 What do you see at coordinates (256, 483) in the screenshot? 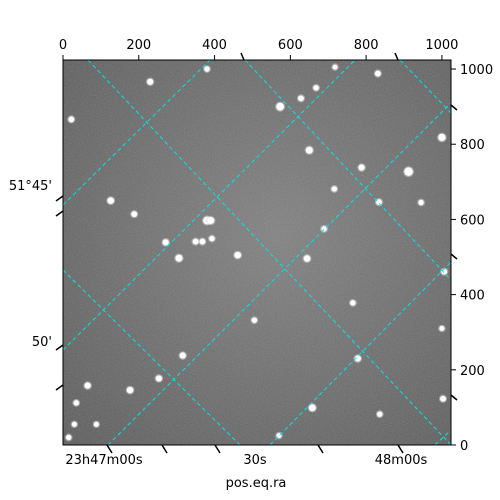
I see `x-axis-label: pos.eq.ra` at bounding box center [256, 483].